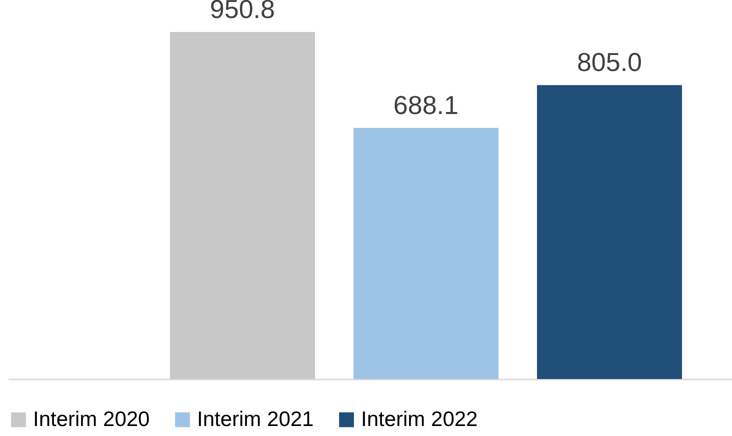 Image resolution: width=732 pixels, height=436 pixels. I want to click on data-label: 805.0, so click(609, 62).